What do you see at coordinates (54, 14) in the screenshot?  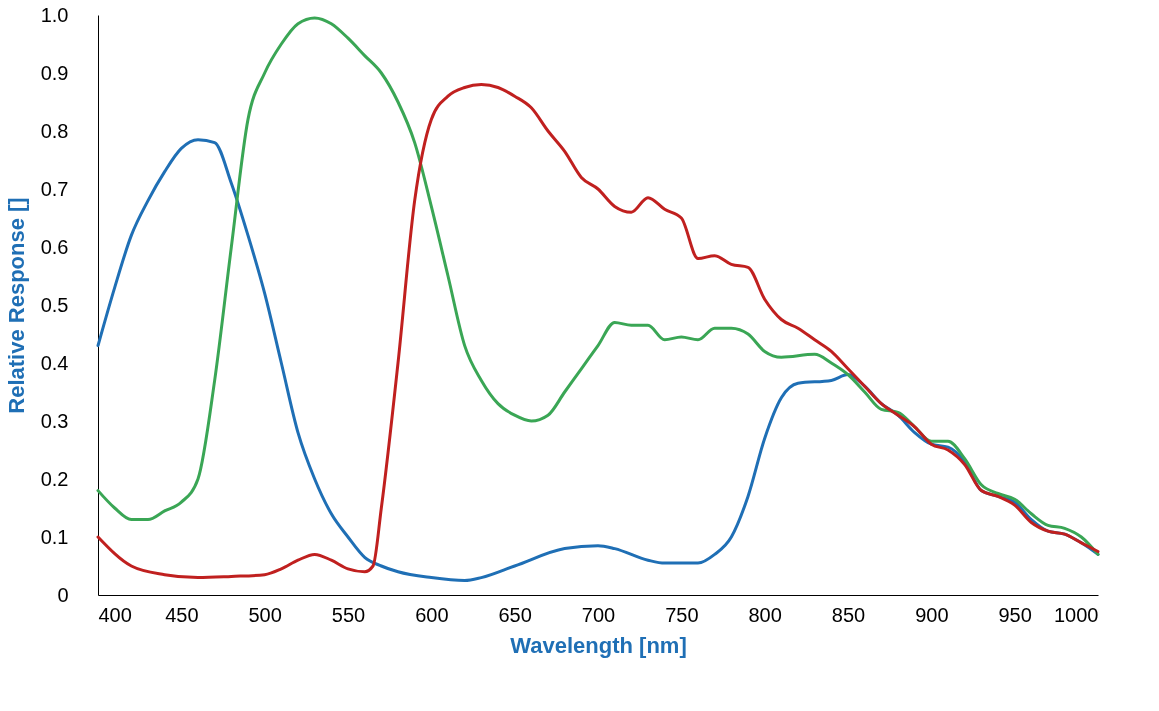 I see `y-tick-label: 1.0` at bounding box center [54, 14].